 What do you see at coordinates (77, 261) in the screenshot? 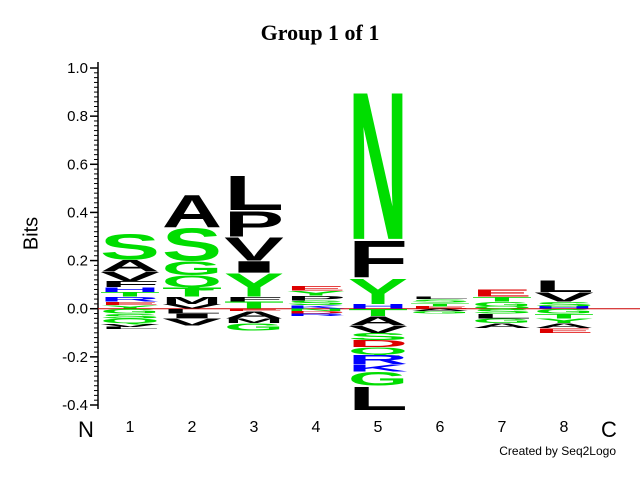
I see `y-tick-label: 0.2` at bounding box center [77, 261].